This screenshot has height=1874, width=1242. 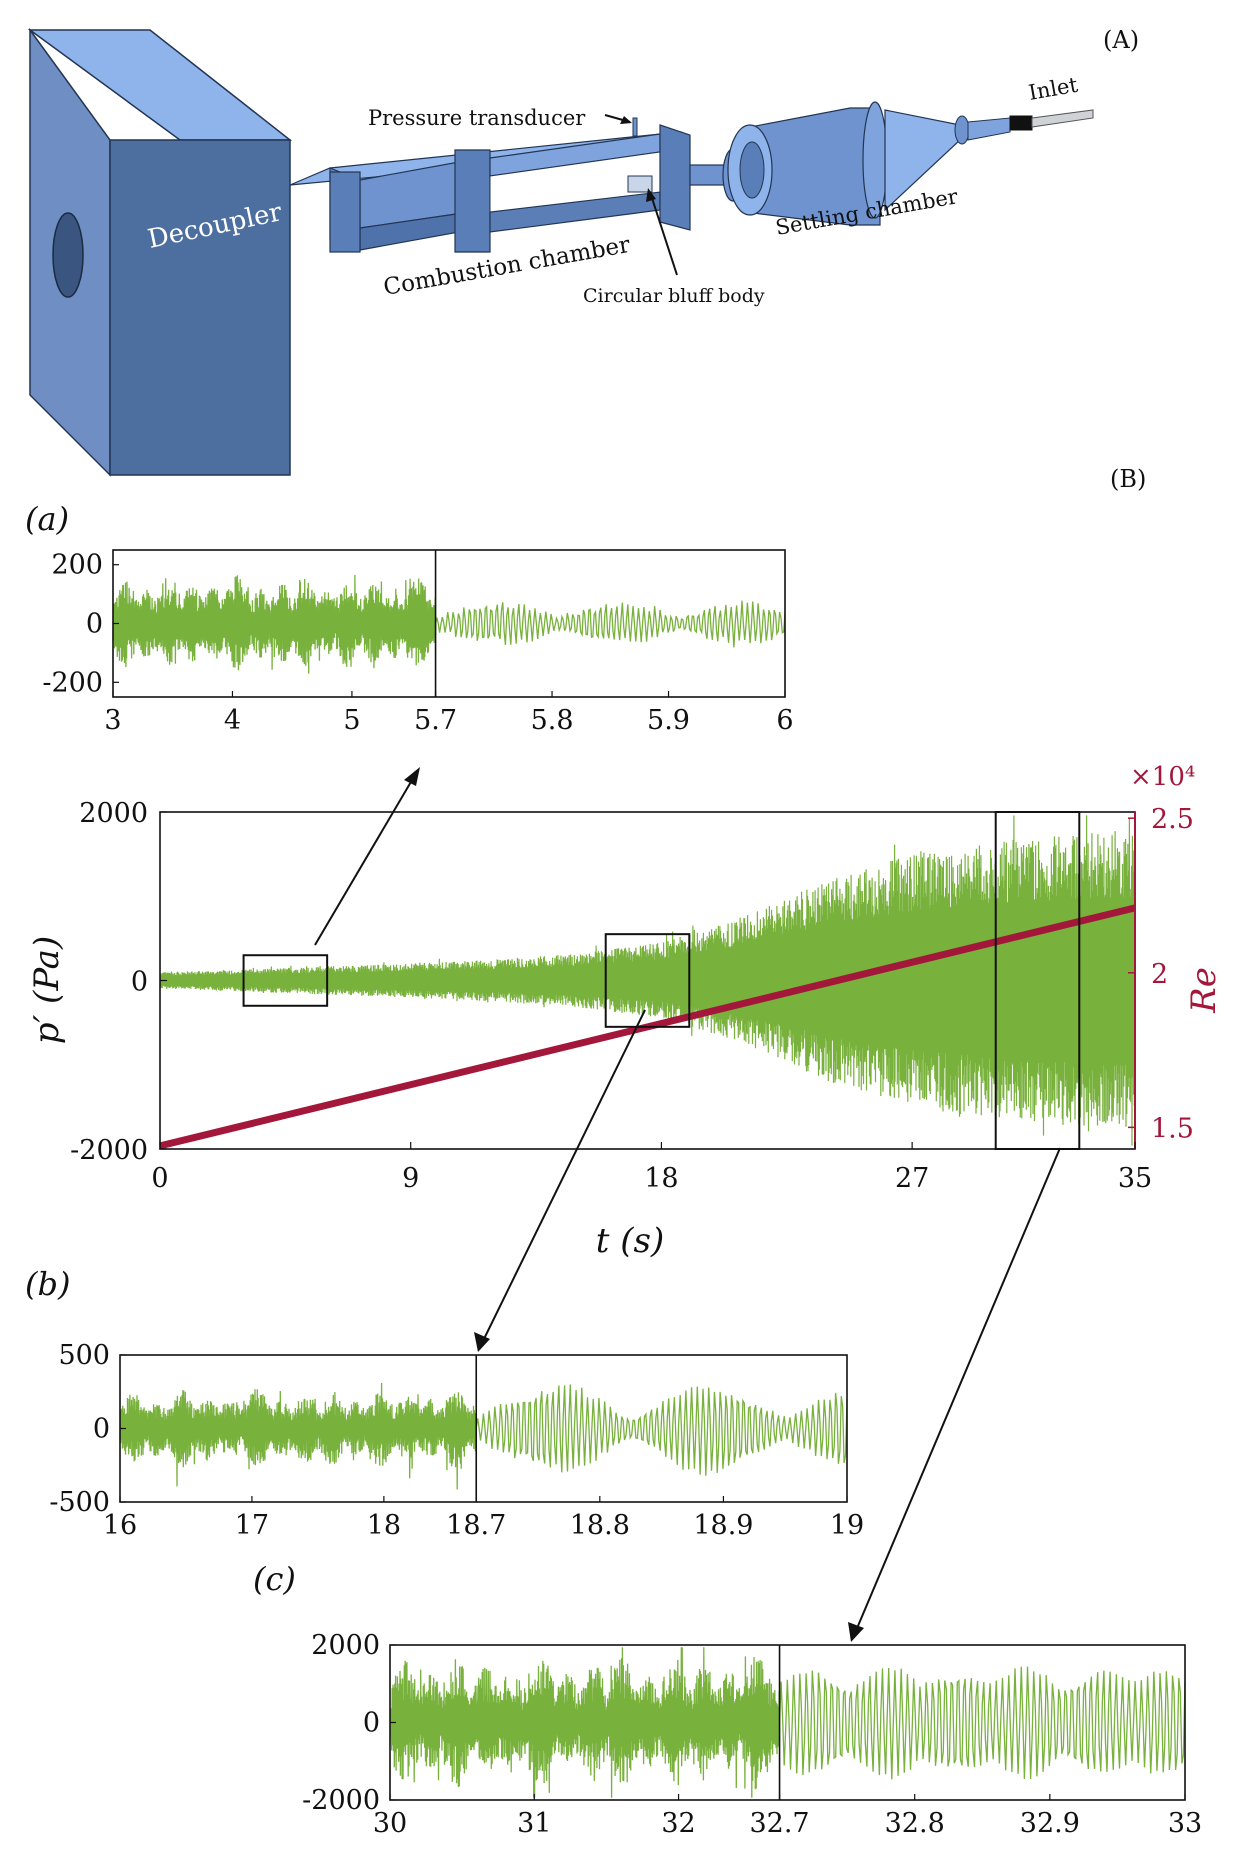 I want to click on main-xlabel: t (s), so click(x=630, y=1241).